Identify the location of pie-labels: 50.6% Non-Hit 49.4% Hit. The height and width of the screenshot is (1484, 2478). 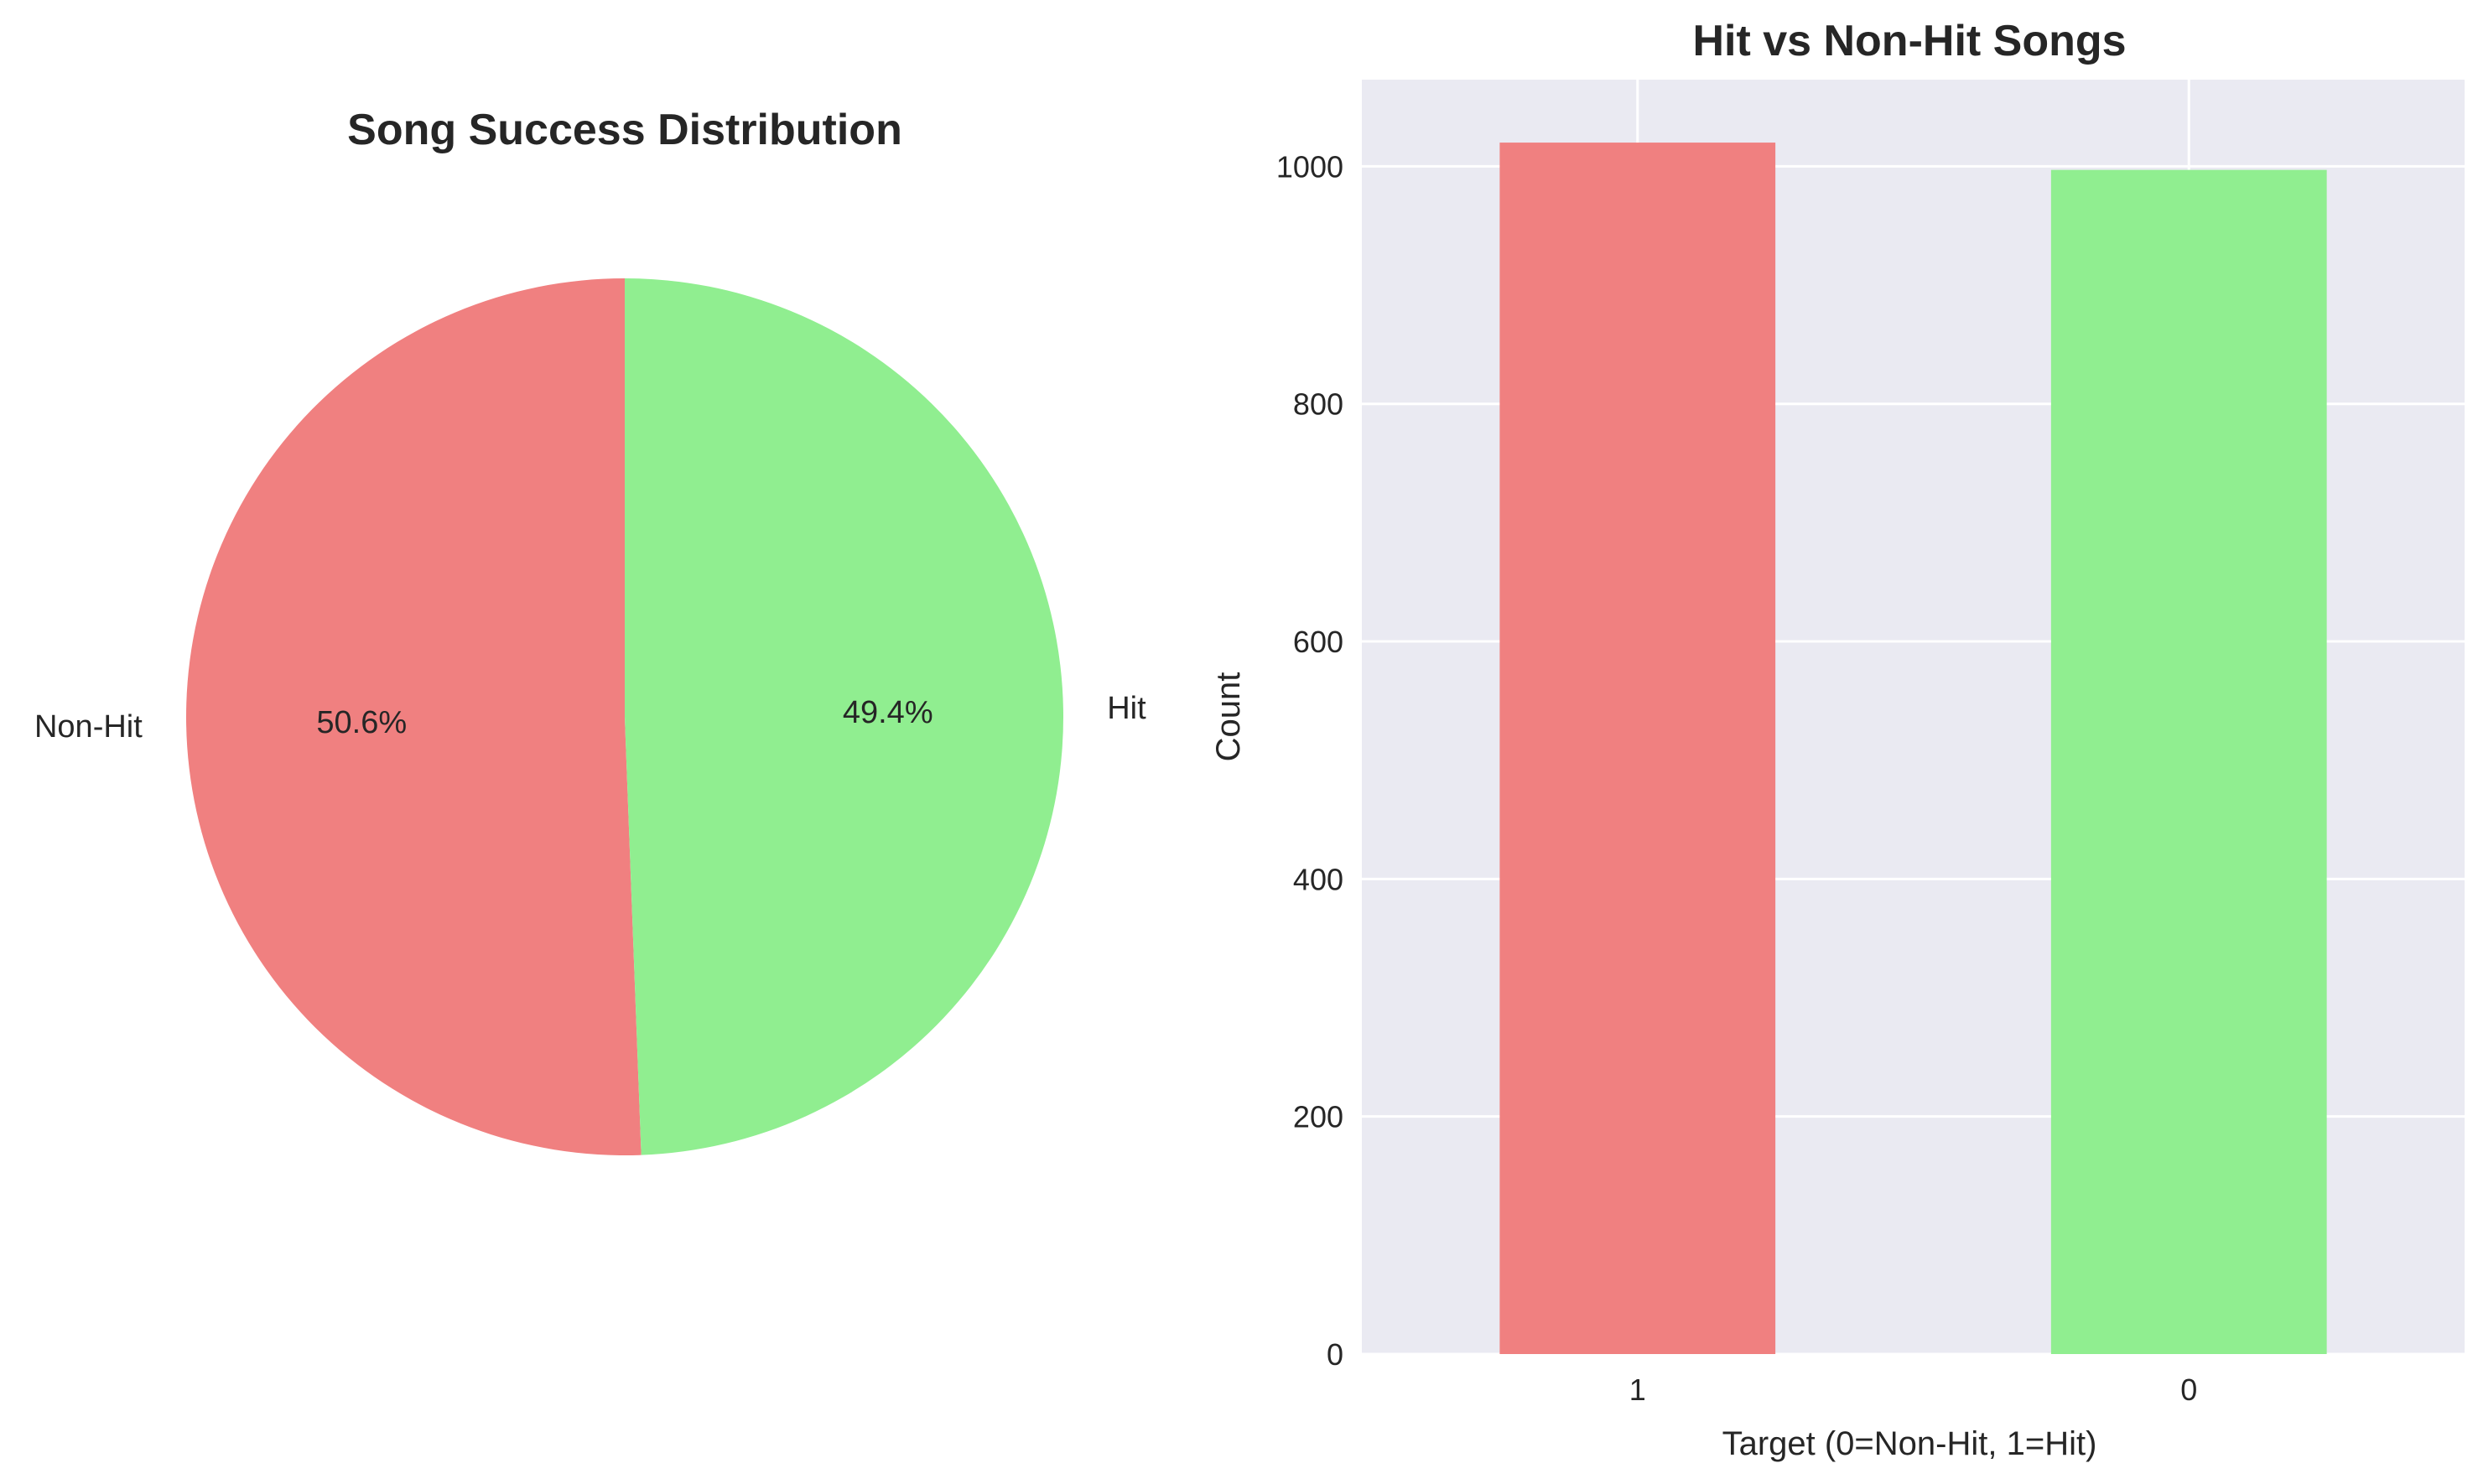
(590, 718).